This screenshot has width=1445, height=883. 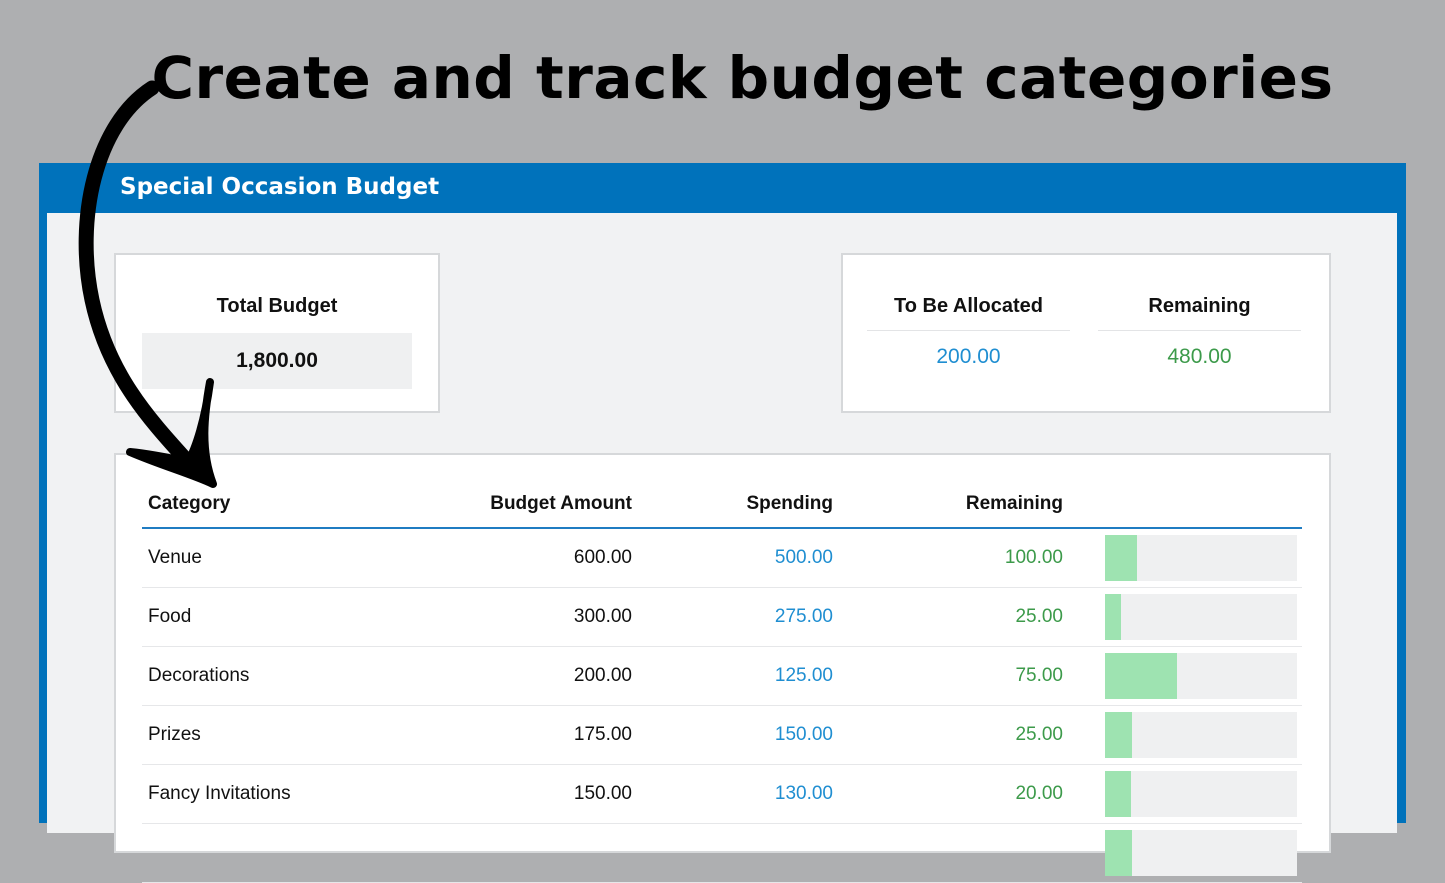 What do you see at coordinates (500, 794) in the screenshot?
I see `budget-cell: 150.00` at bounding box center [500, 794].